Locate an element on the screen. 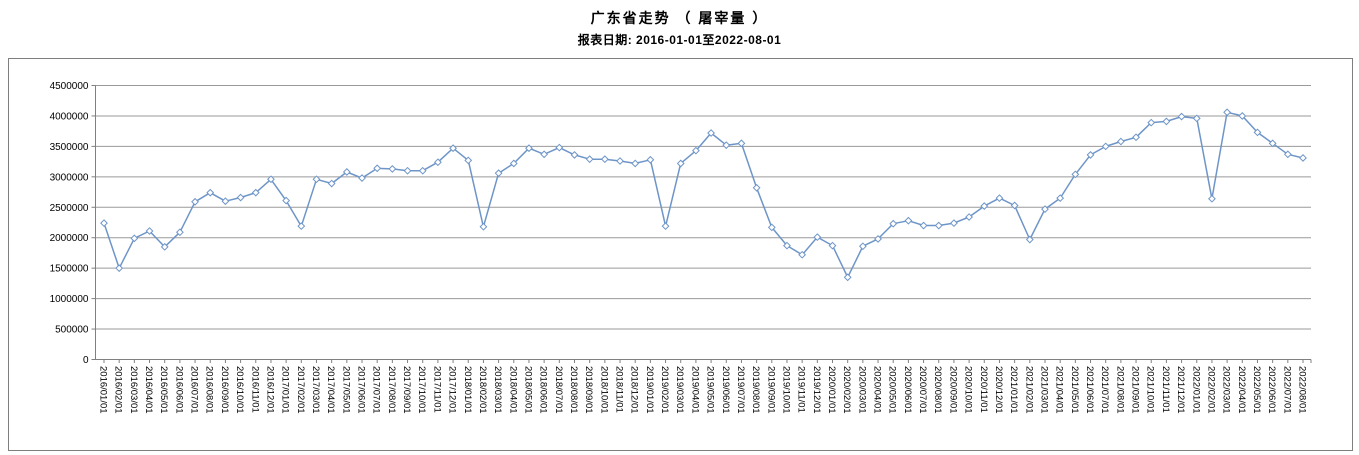  x-axis-label: 2020/01/01 is located at coordinates (831, 390).